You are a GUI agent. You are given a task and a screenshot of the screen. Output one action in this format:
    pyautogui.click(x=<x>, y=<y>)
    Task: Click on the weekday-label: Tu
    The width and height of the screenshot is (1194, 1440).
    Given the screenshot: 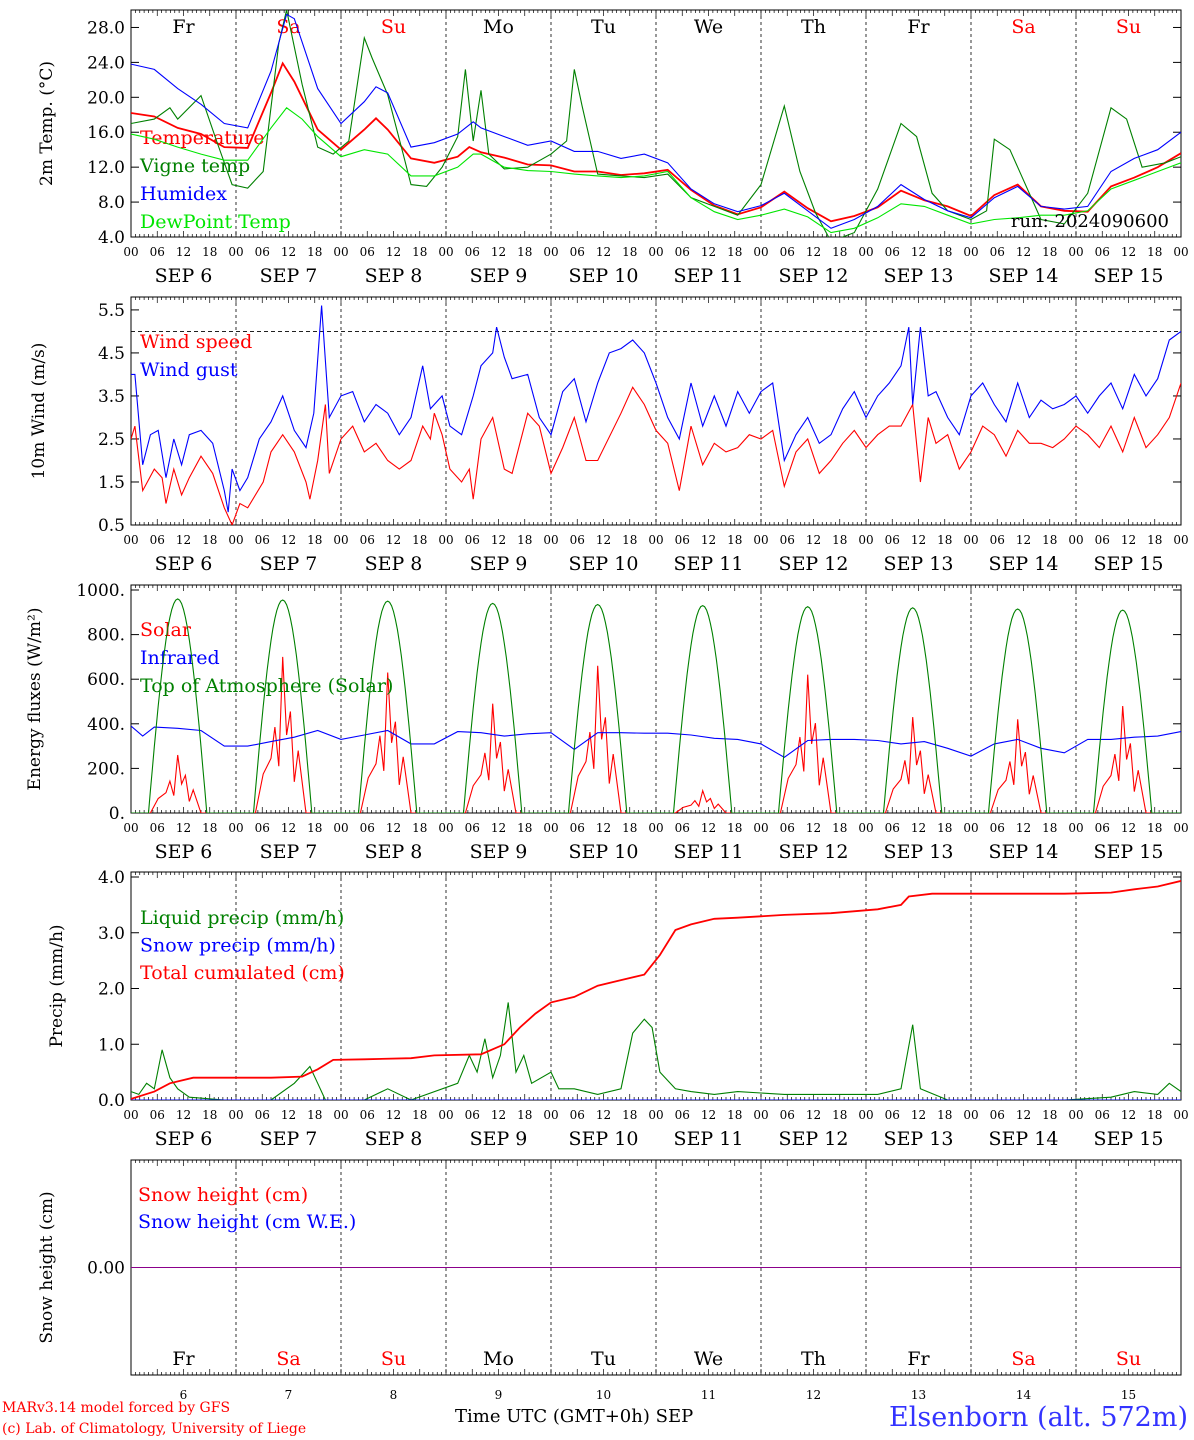 What is the action you would take?
    pyautogui.click(x=603, y=1359)
    